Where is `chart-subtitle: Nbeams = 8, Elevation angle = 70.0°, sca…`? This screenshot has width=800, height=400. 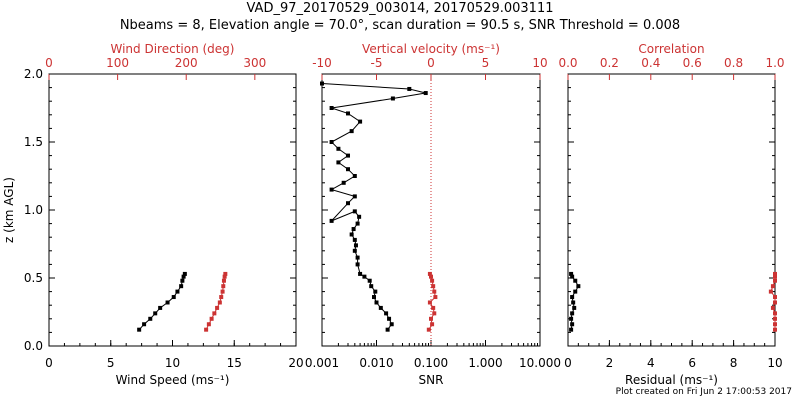 chart-subtitle: Nbeams = 8, Elevation angle = 70.0°, sca… is located at coordinates (400, 25).